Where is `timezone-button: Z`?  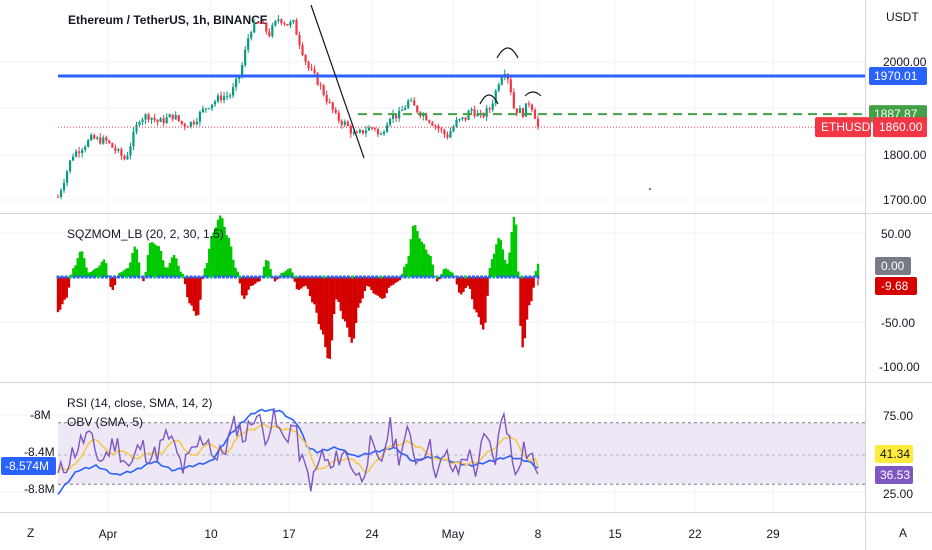
timezone-button: Z is located at coordinates (30, 533).